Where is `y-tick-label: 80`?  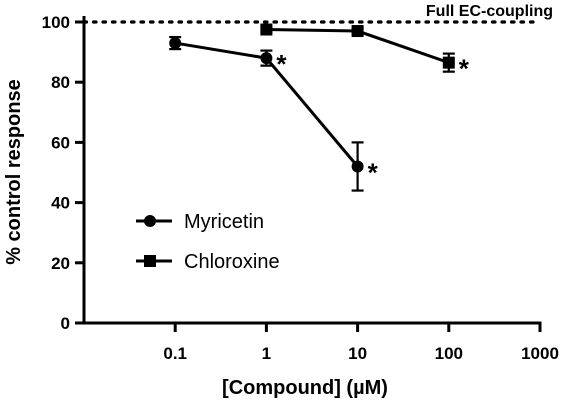
y-tick-label: 80 is located at coordinates (60, 82).